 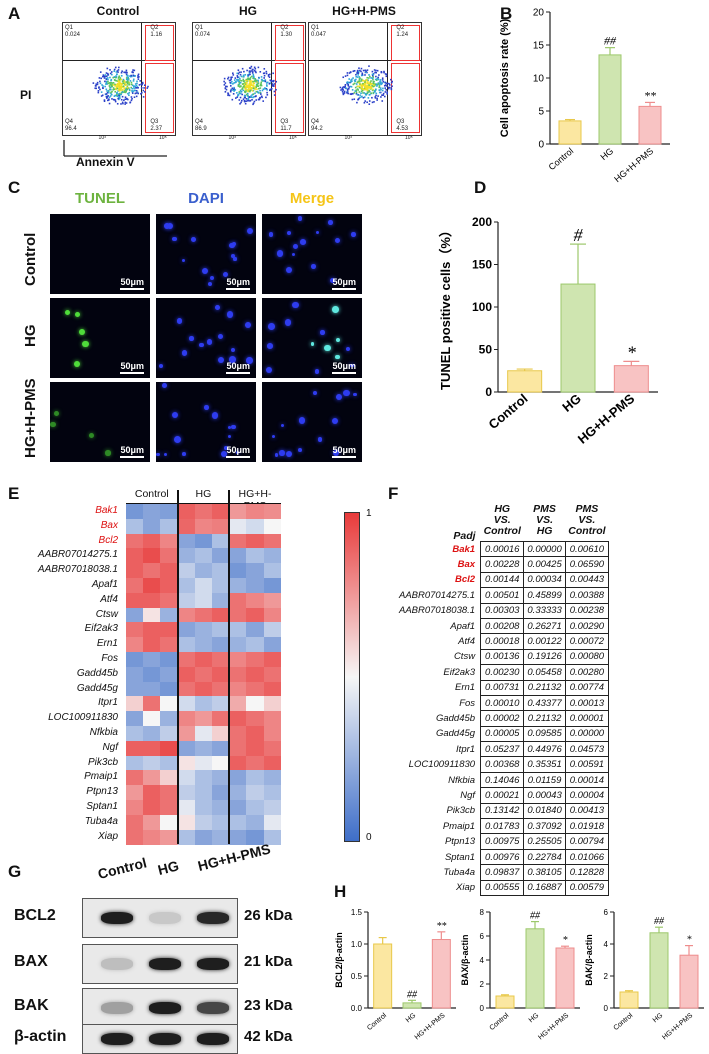 I want to click on ylabel-chart-D: TUNEL positive cells（%）, so click(x=445, y=307).